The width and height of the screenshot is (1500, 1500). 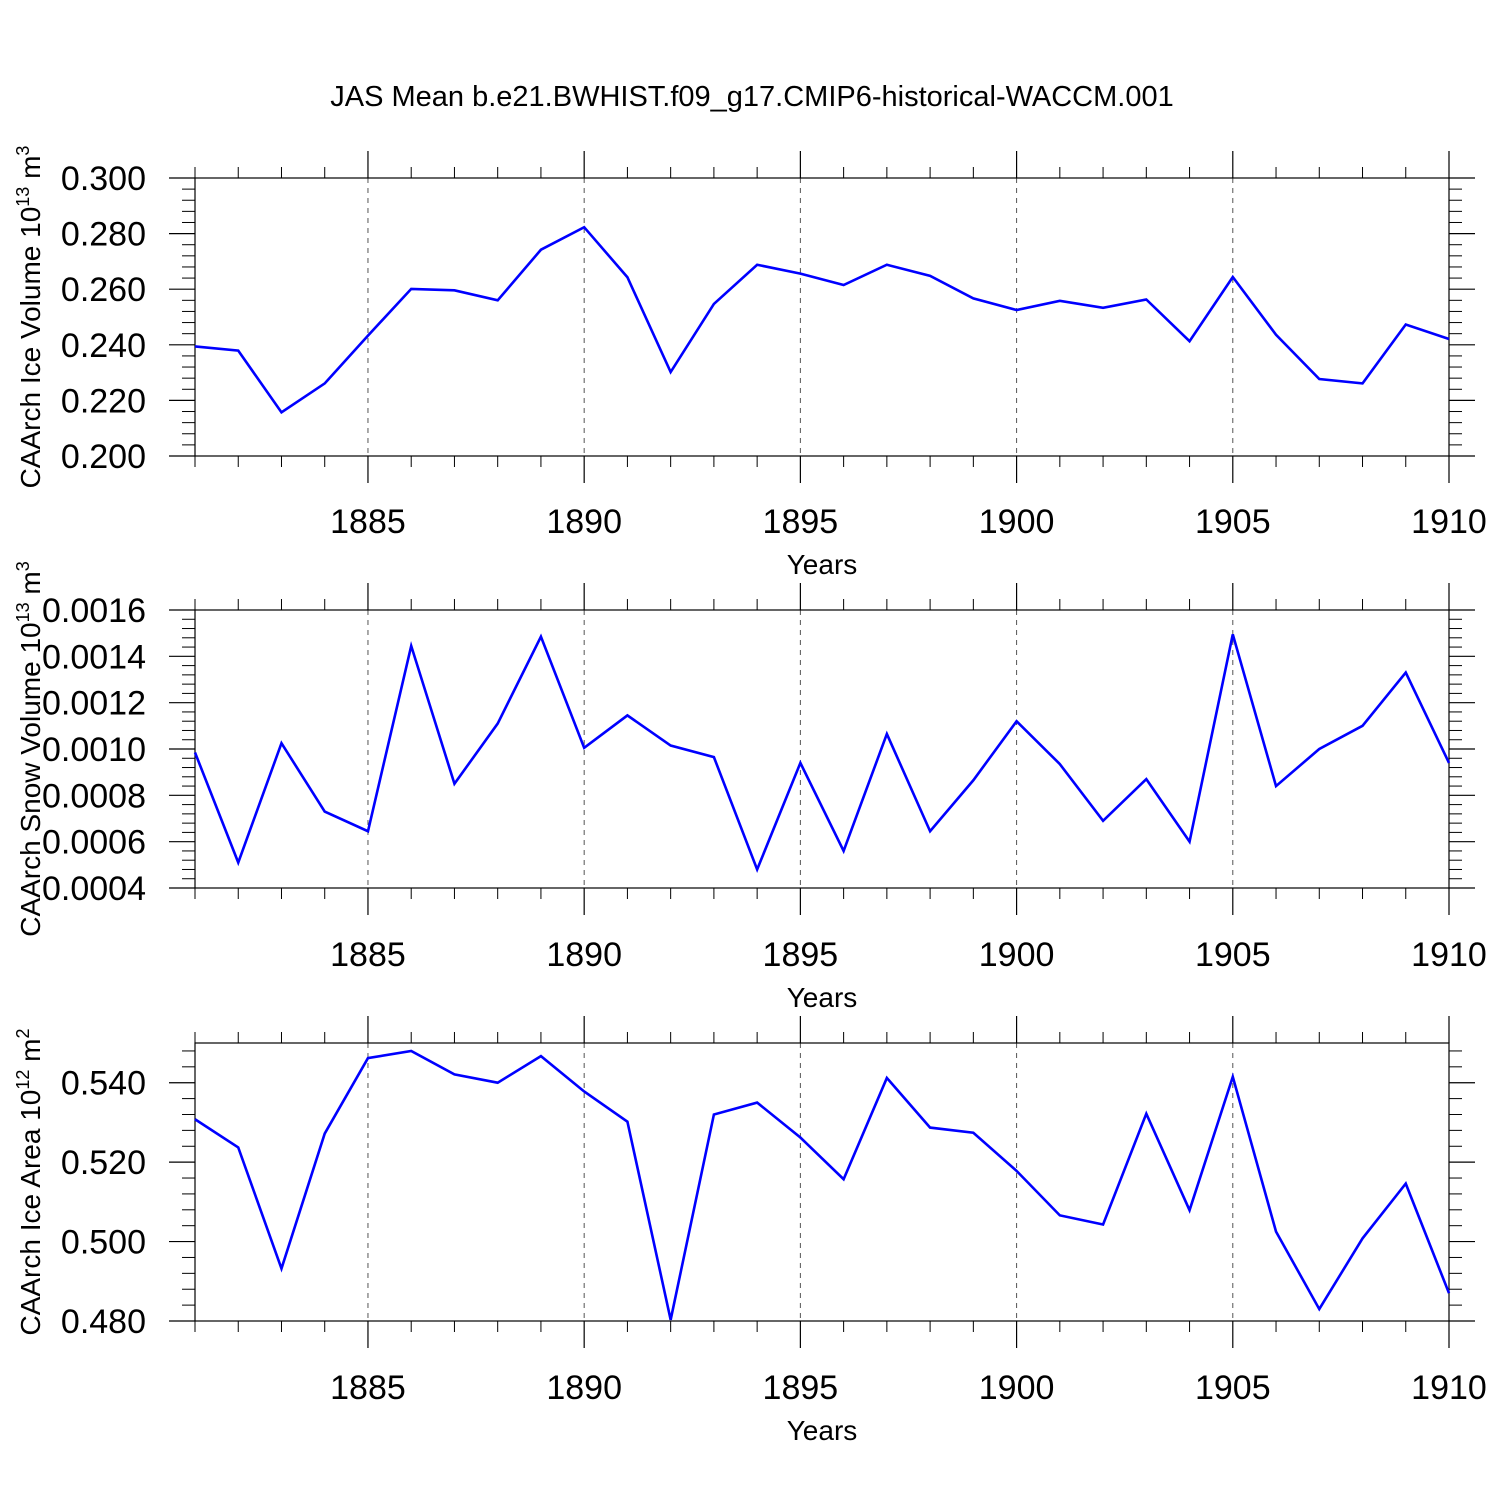 I want to click on y-axis-title: CAArch Snow Volume 1013 m3, so click(x=29, y=749).